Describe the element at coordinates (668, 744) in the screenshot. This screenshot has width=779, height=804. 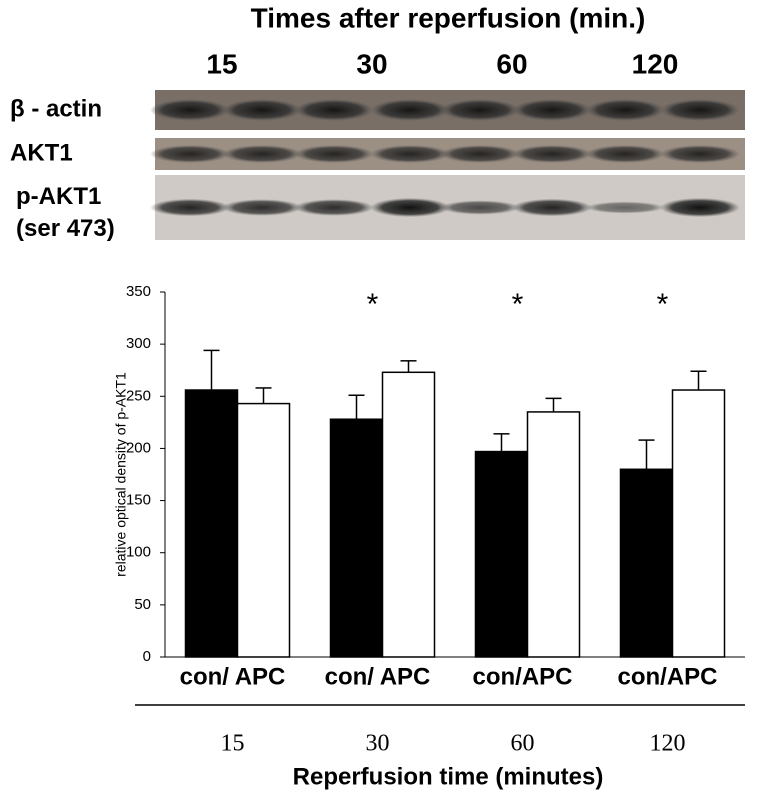
I see `time-label: 120` at that location.